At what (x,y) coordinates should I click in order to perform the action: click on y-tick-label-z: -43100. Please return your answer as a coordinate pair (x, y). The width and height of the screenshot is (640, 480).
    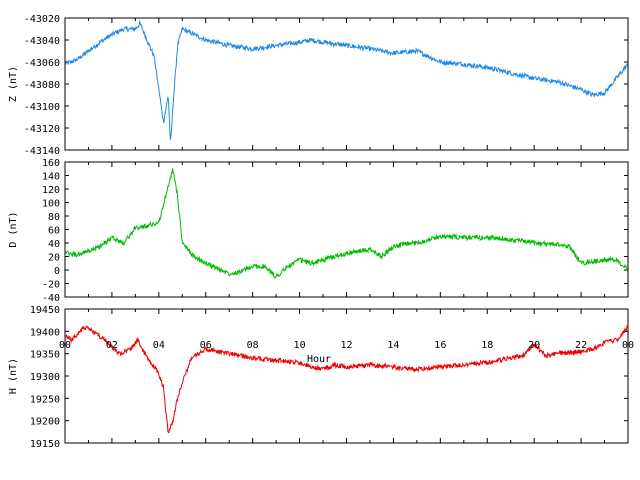
    Looking at the image, I should click on (42, 107).